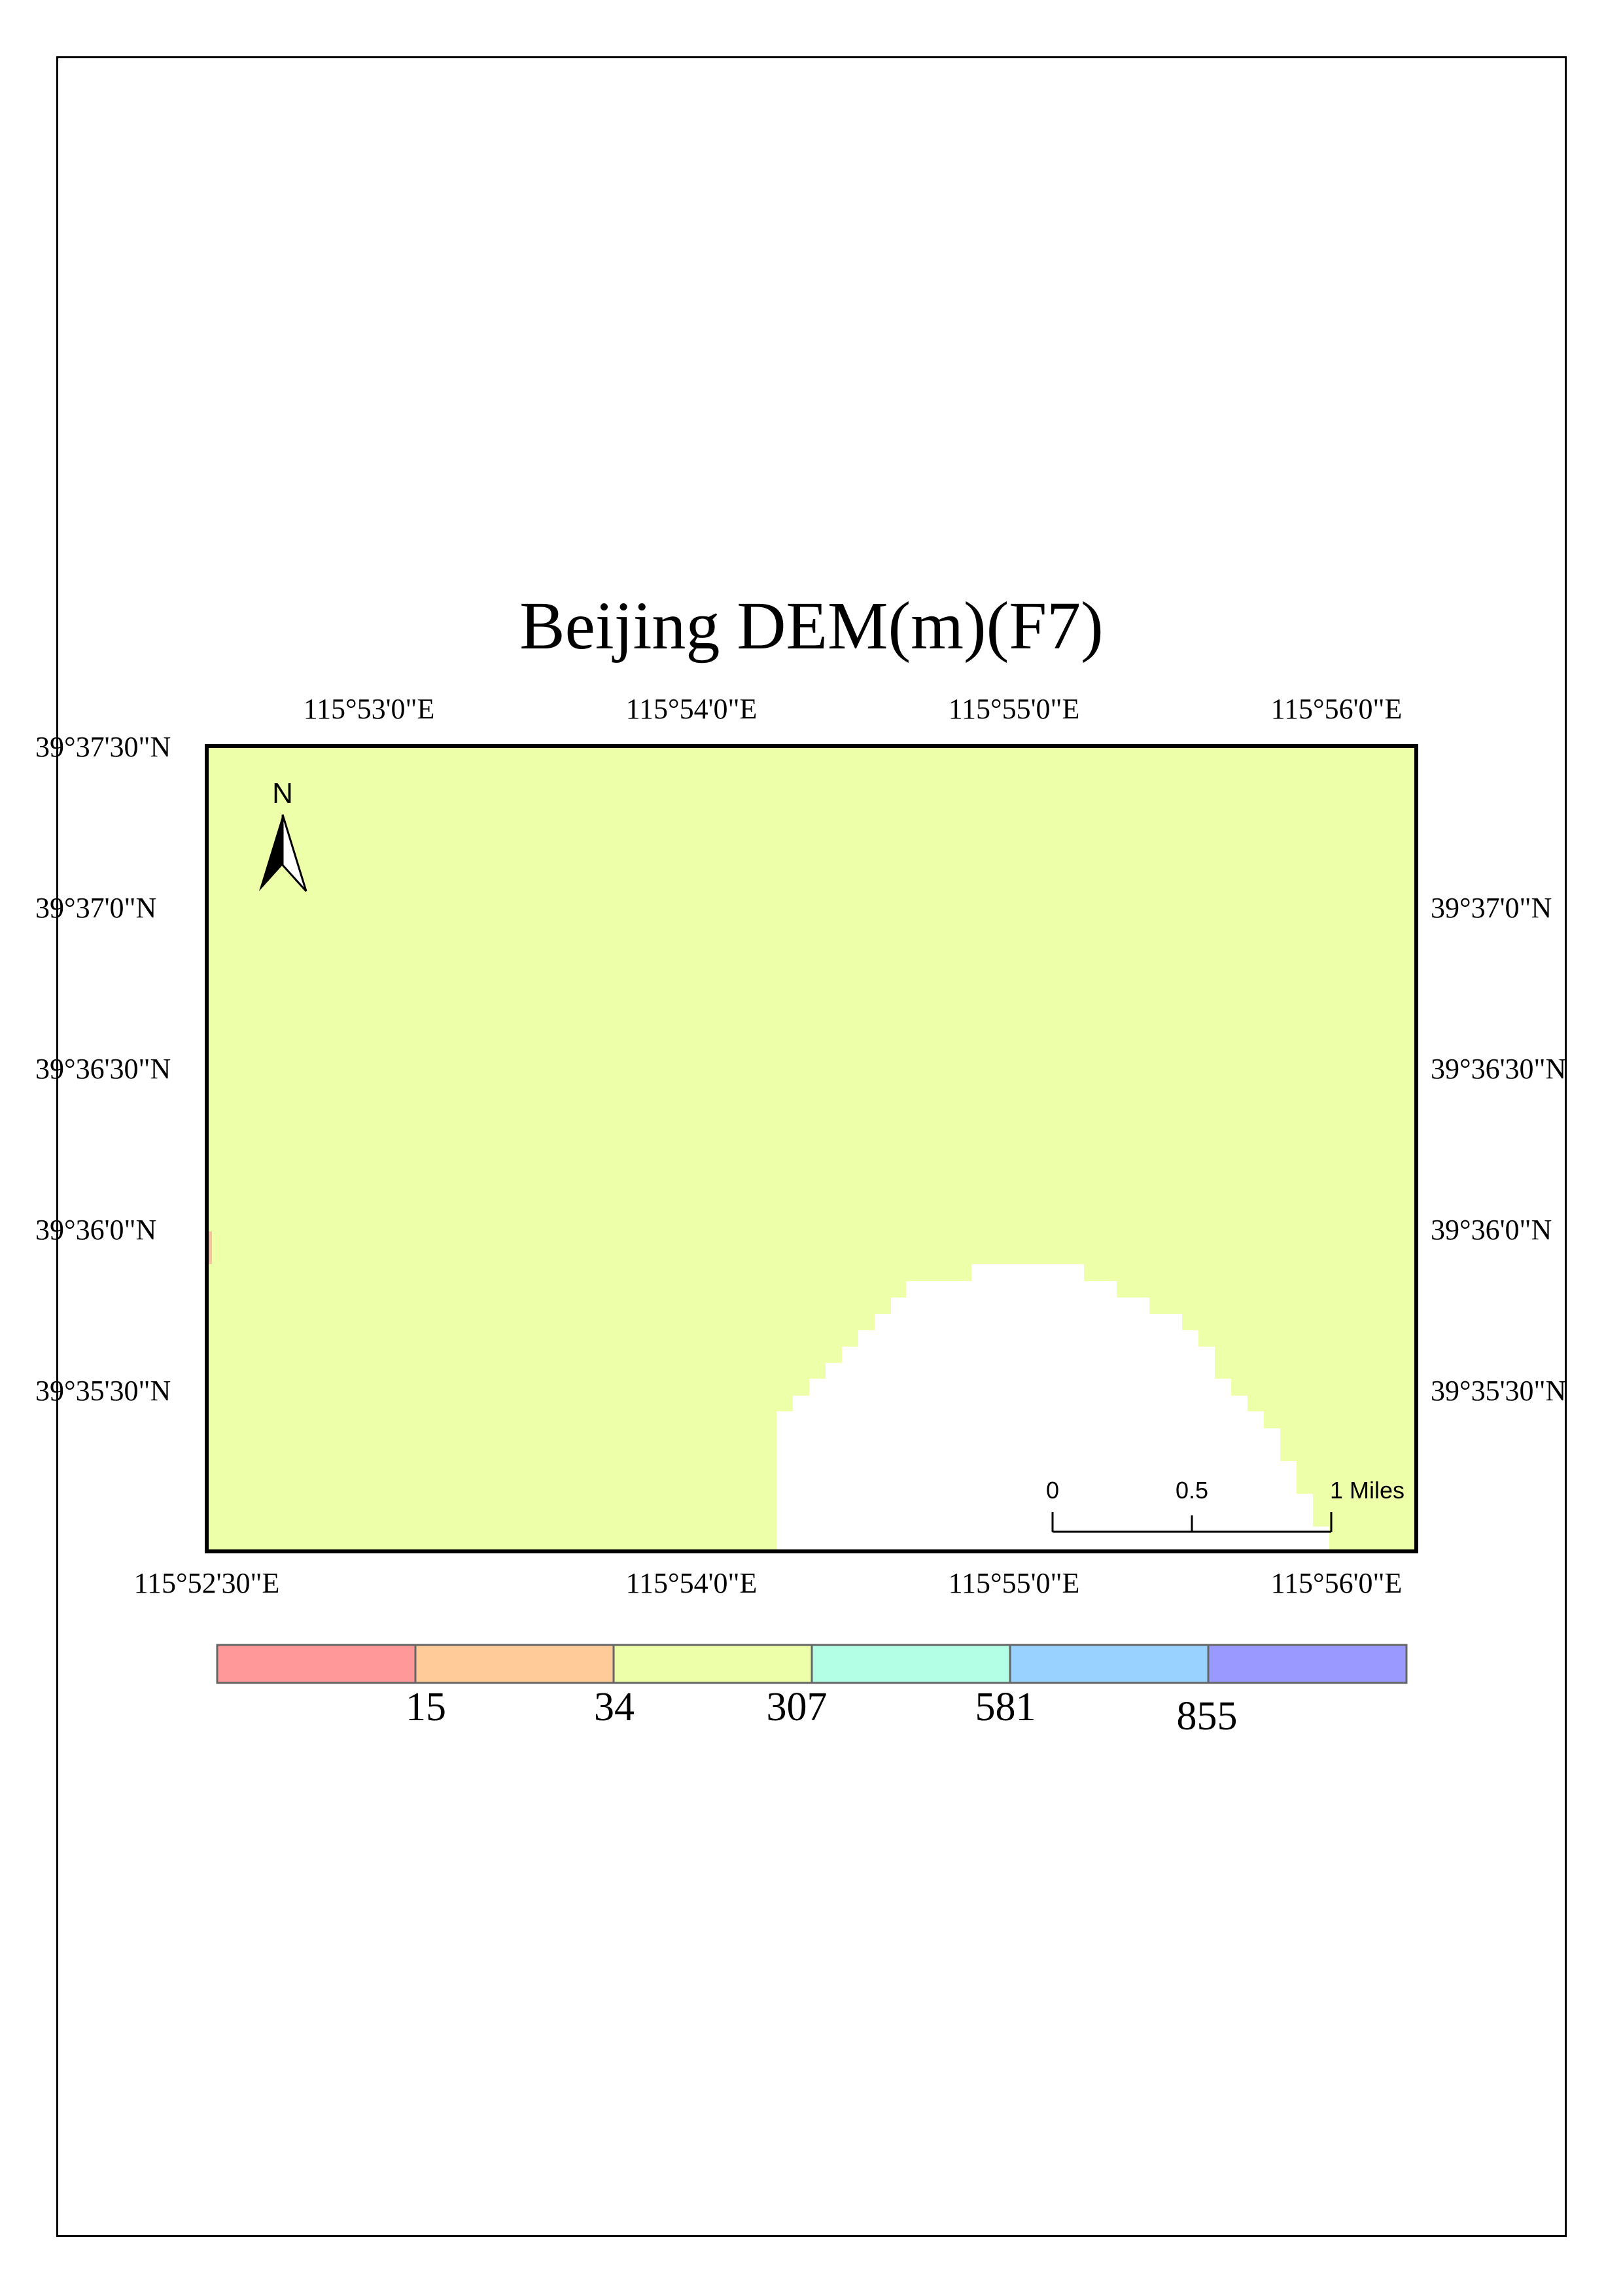 This screenshot has height=2296, width=1623. What do you see at coordinates (615, 1707) in the screenshot?
I see `legend-label-2: 34` at bounding box center [615, 1707].